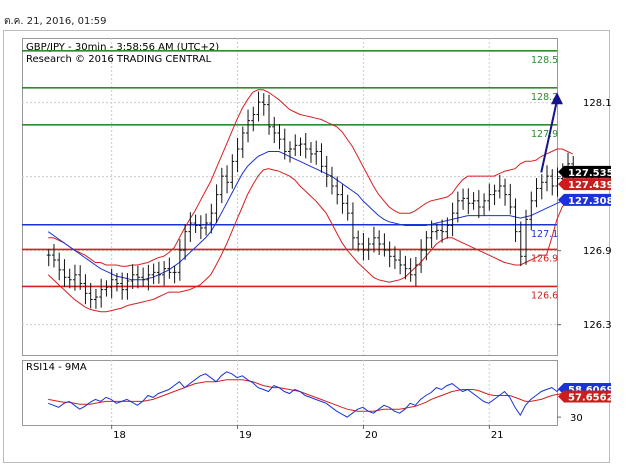 Image resolution: width=626 pixels, height=467 pixels. Describe the element at coordinates (245, 435) in the screenshot. I see `x-tick-label: 19` at that location.